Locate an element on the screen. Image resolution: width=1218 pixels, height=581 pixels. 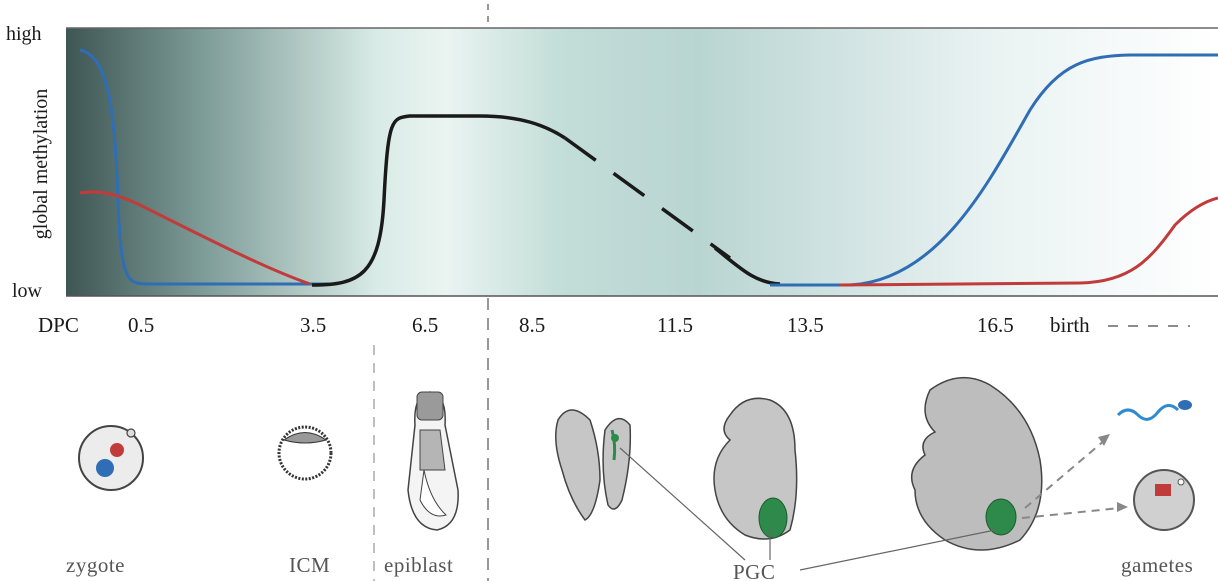
egg-illustration is located at coordinates (1164, 500).